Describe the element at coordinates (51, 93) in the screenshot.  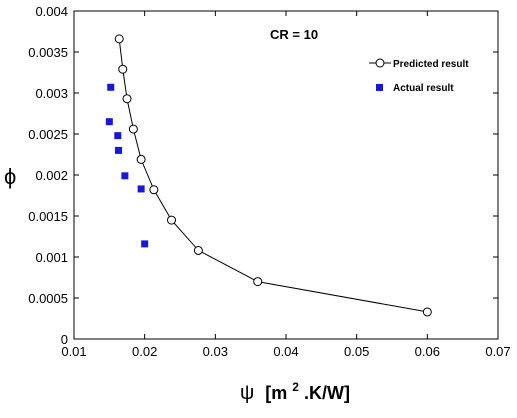
I see `y-tick-label: 0.003` at that location.